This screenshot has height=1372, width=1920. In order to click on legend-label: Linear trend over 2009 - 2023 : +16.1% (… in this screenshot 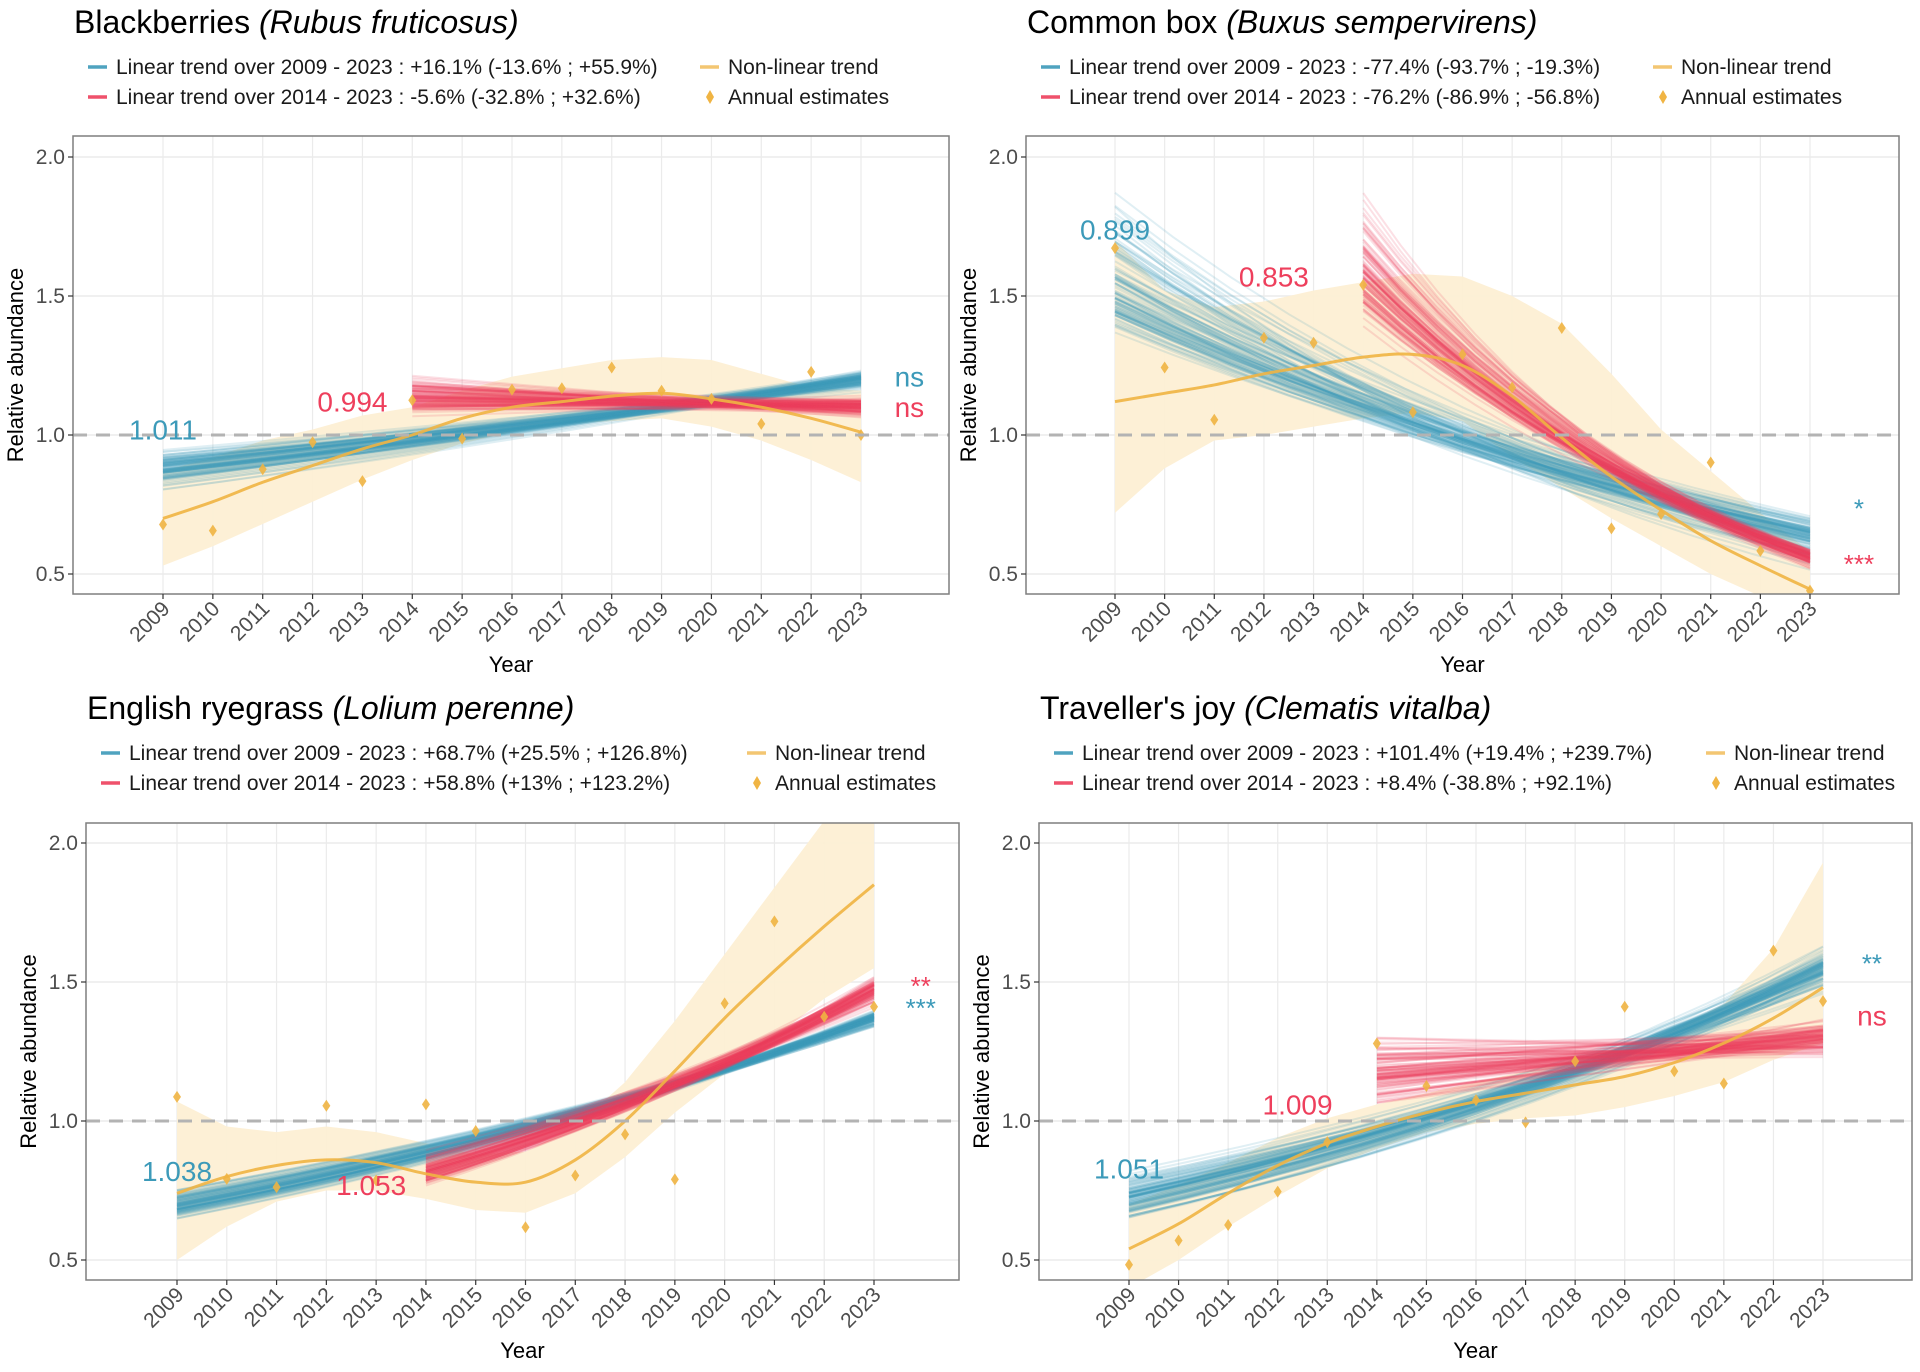, I will do `click(387, 67)`.